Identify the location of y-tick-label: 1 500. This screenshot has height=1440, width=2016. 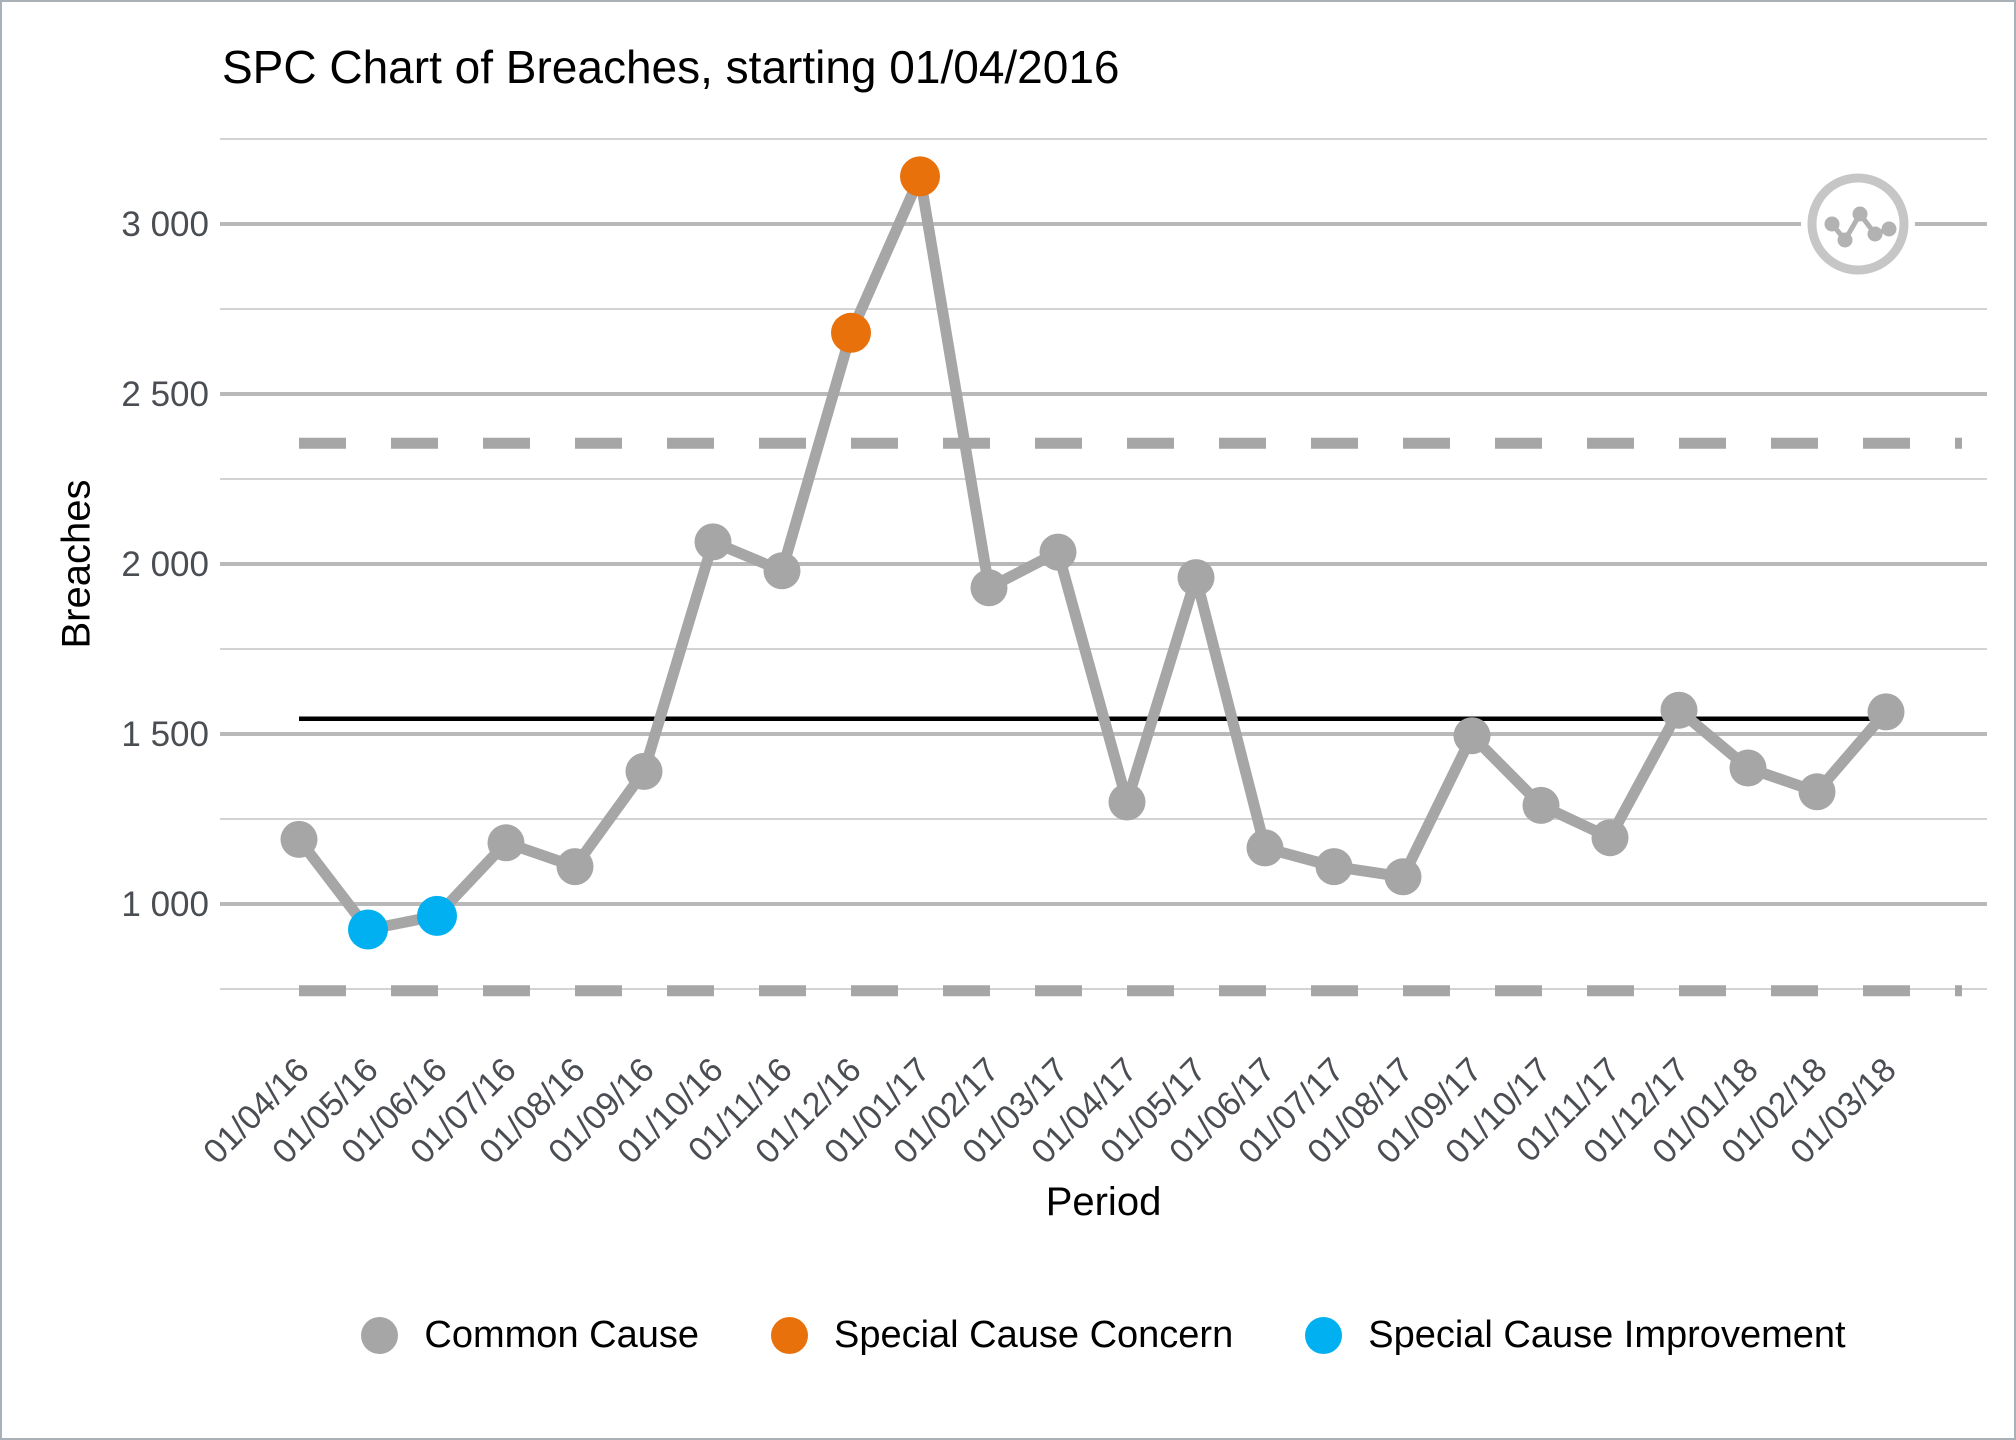
(165, 734).